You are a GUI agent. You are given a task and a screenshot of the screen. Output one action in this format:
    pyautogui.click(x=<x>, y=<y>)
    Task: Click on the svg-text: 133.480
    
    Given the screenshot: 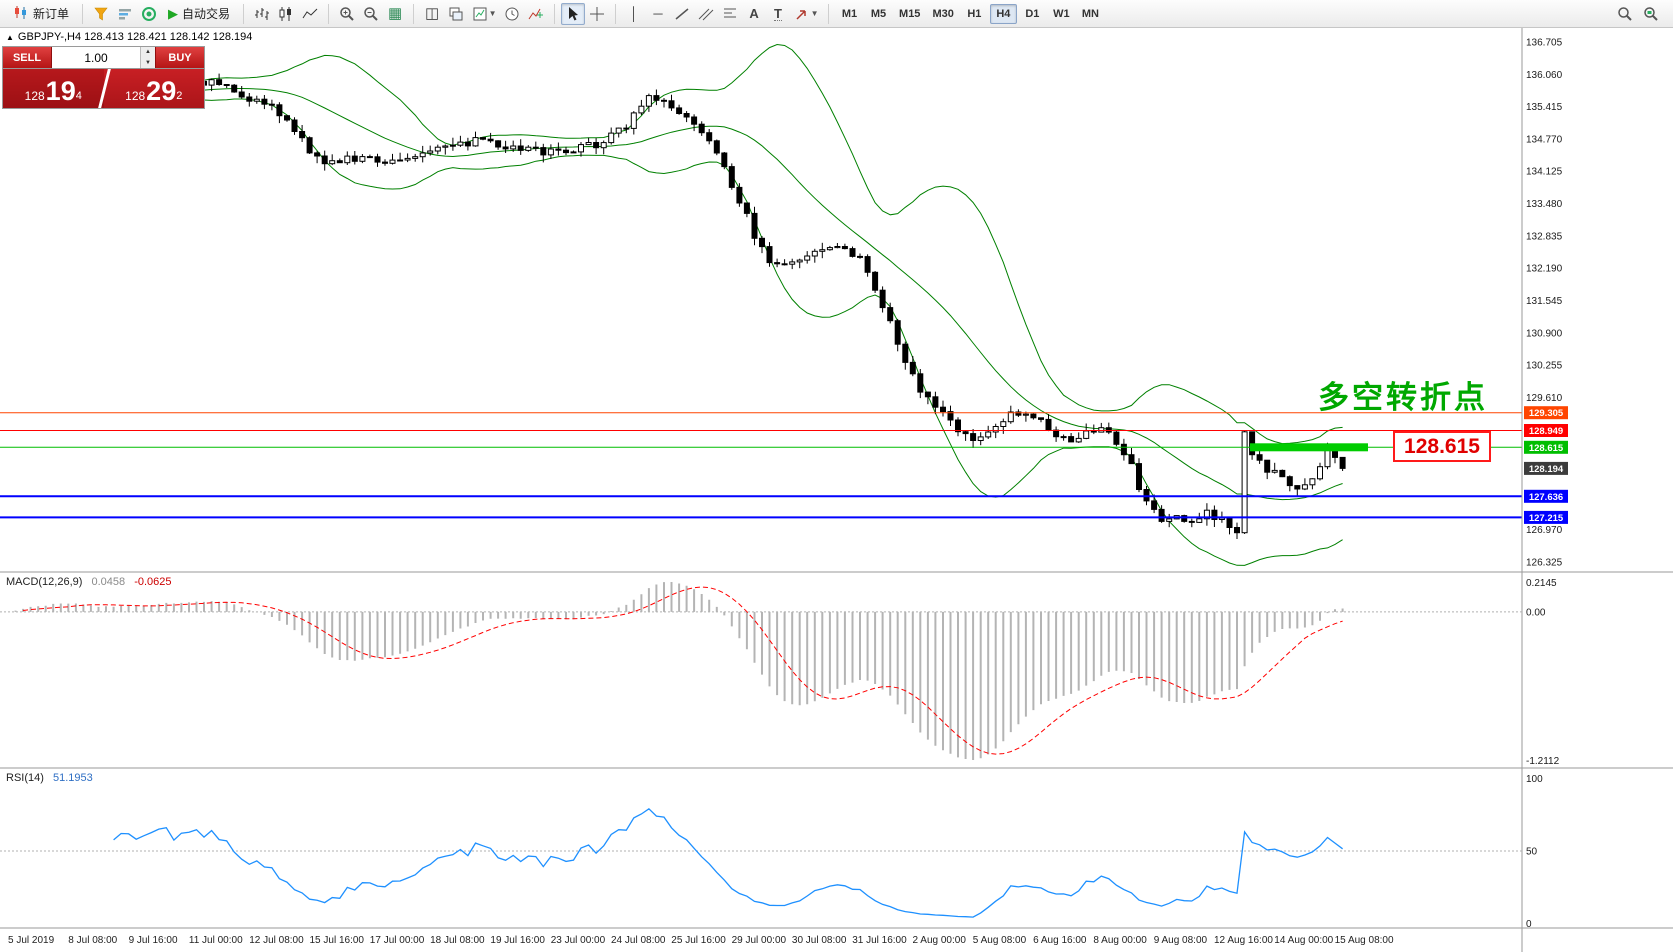 What is the action you would take?
    pyautogui.click(x=1544, y=204)
    